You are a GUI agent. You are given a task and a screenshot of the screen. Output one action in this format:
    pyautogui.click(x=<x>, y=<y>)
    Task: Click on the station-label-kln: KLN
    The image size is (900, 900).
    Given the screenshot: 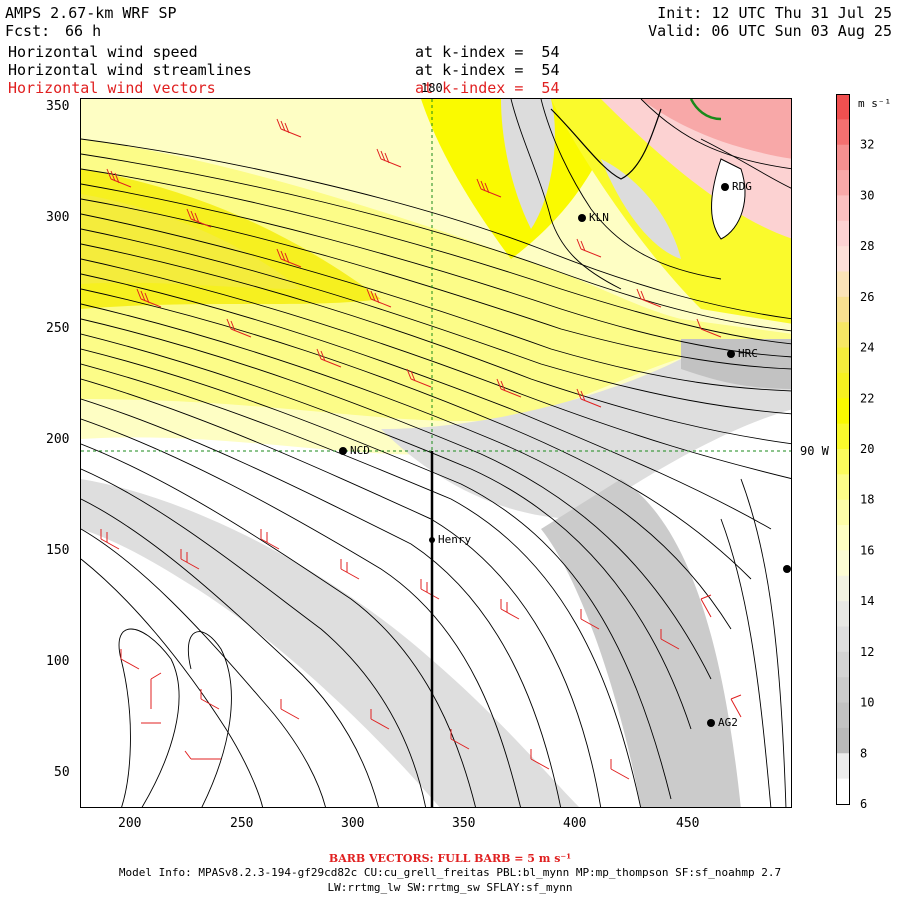 What is the action you would take?
    pyautogui.click(x=599, y=217)
    